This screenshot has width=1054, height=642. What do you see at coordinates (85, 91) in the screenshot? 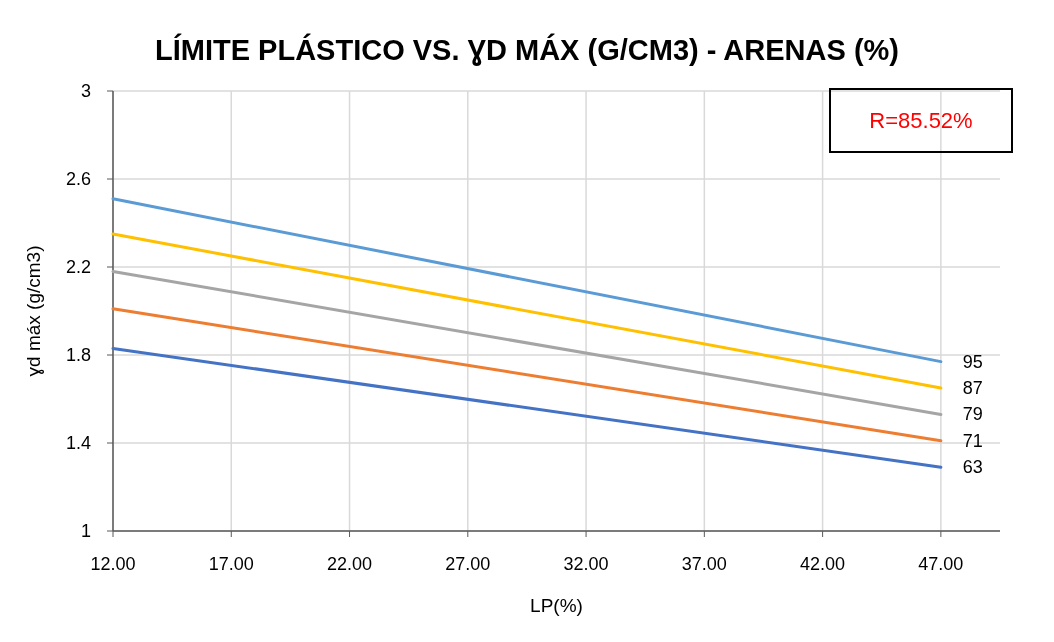
I see `y-tick-label: 3` at bounding box center [85, 91].